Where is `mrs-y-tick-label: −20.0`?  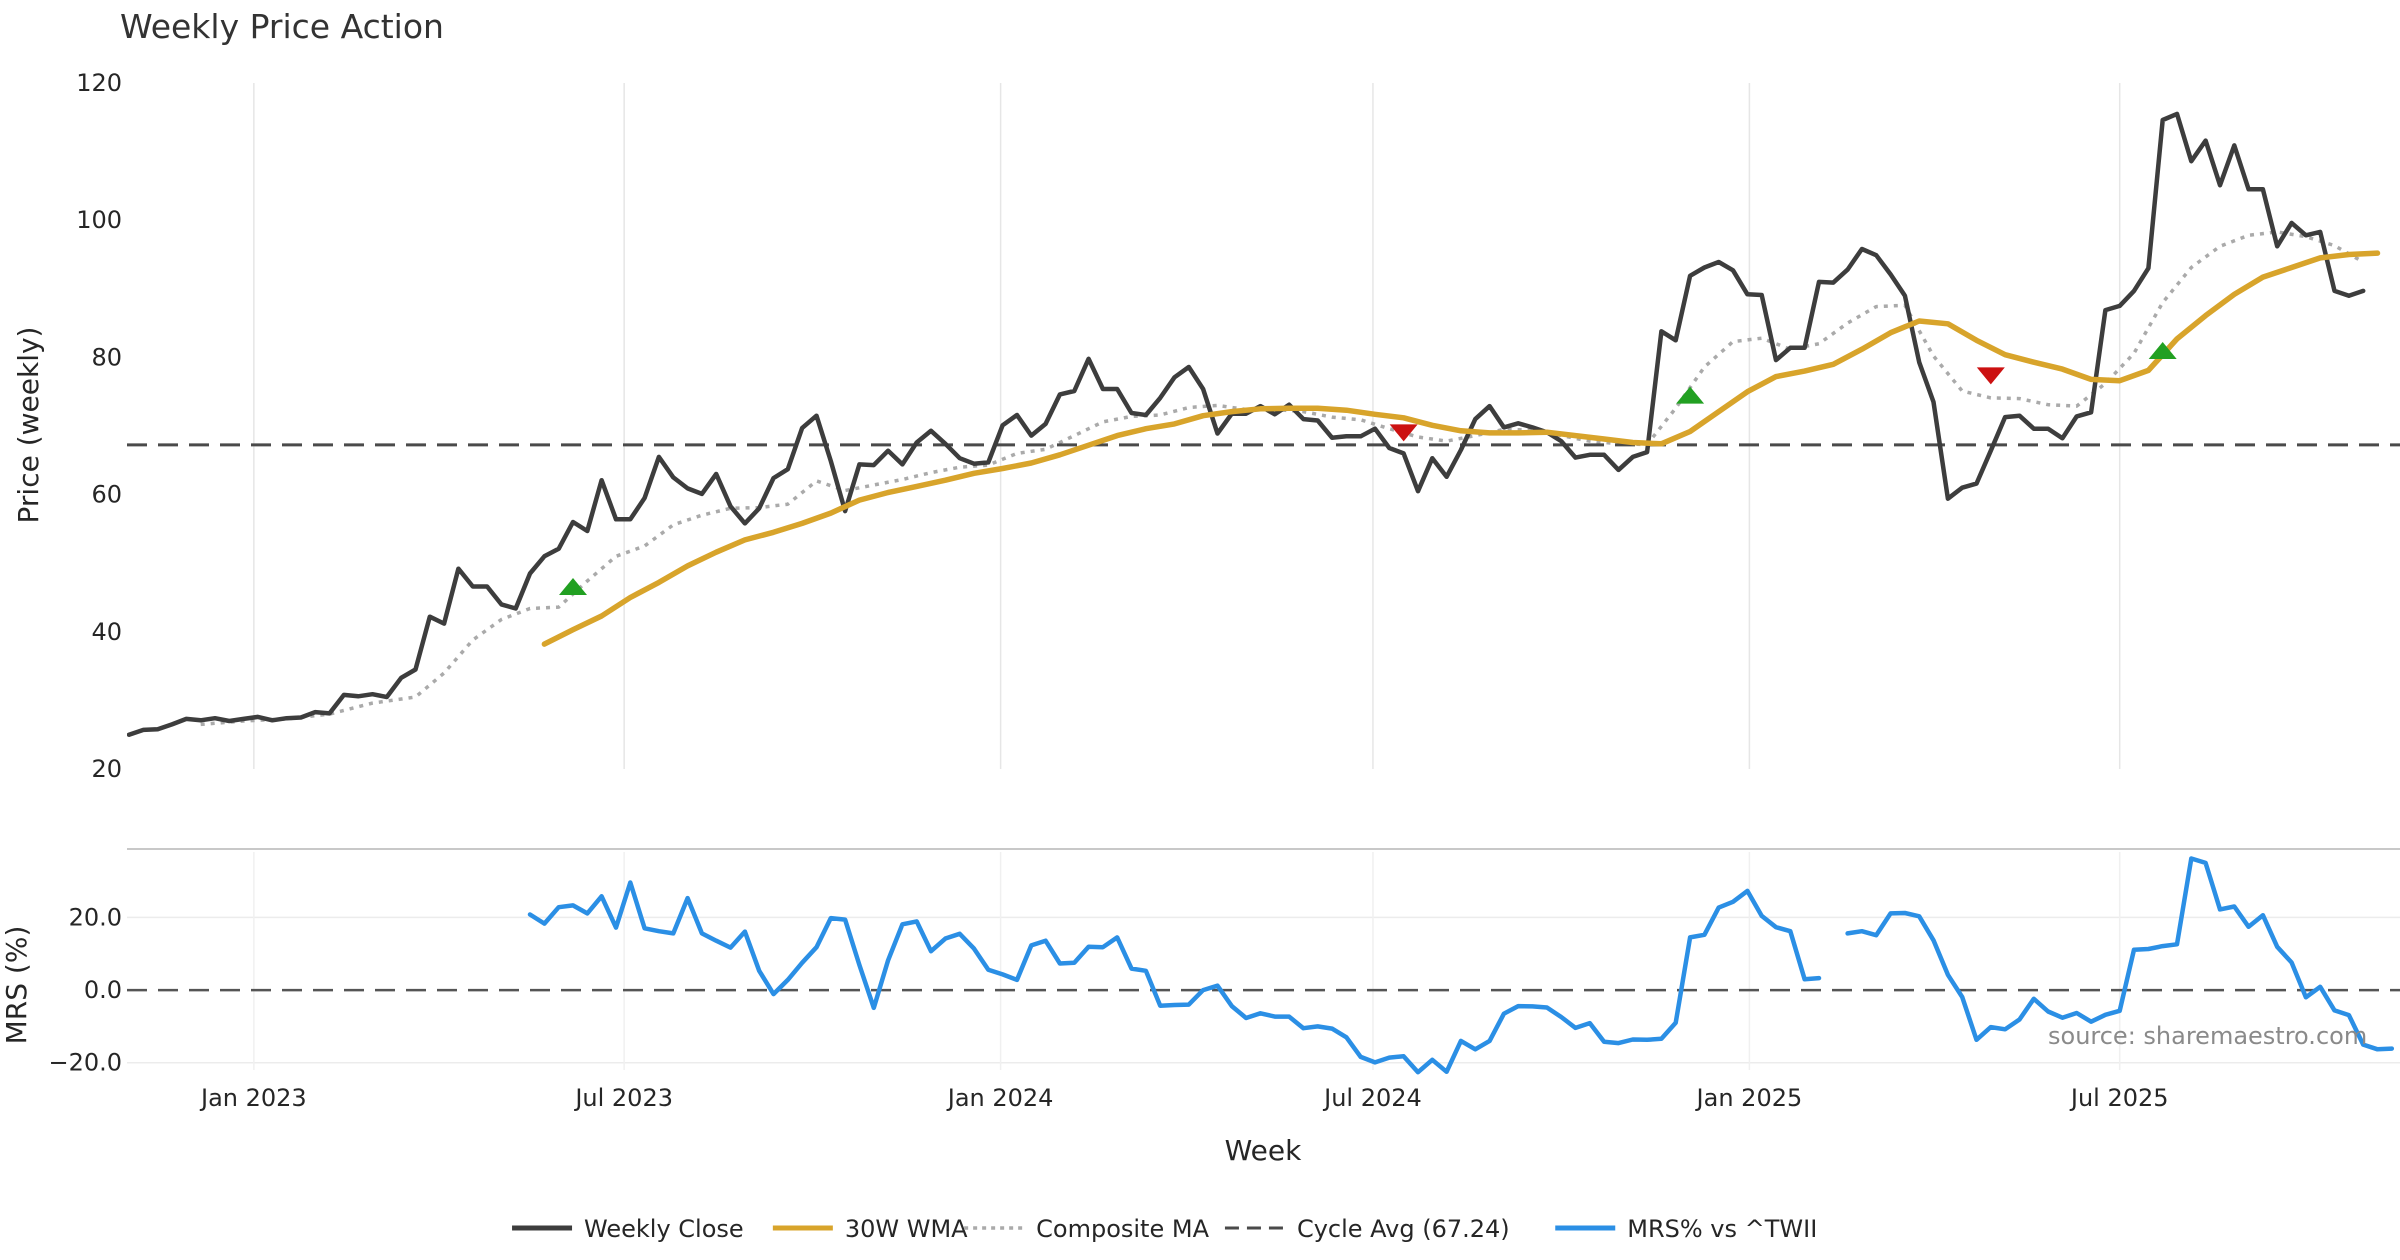
mrs-y-tick-label: −20.0 is located at coordinates (85, 1063).